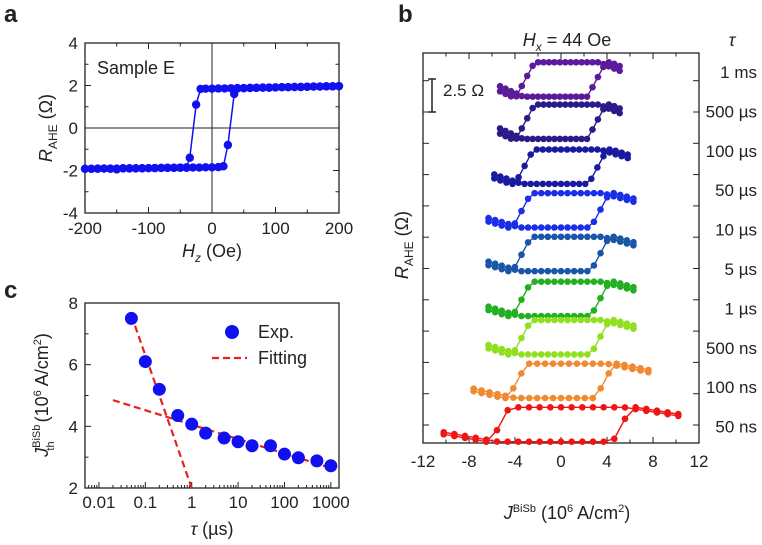 The image size is (762, 545). Describe the element at coordinates (567, 42) in the screenshot. I see `chart-title-b: Hx = 44 Oe` at that location.